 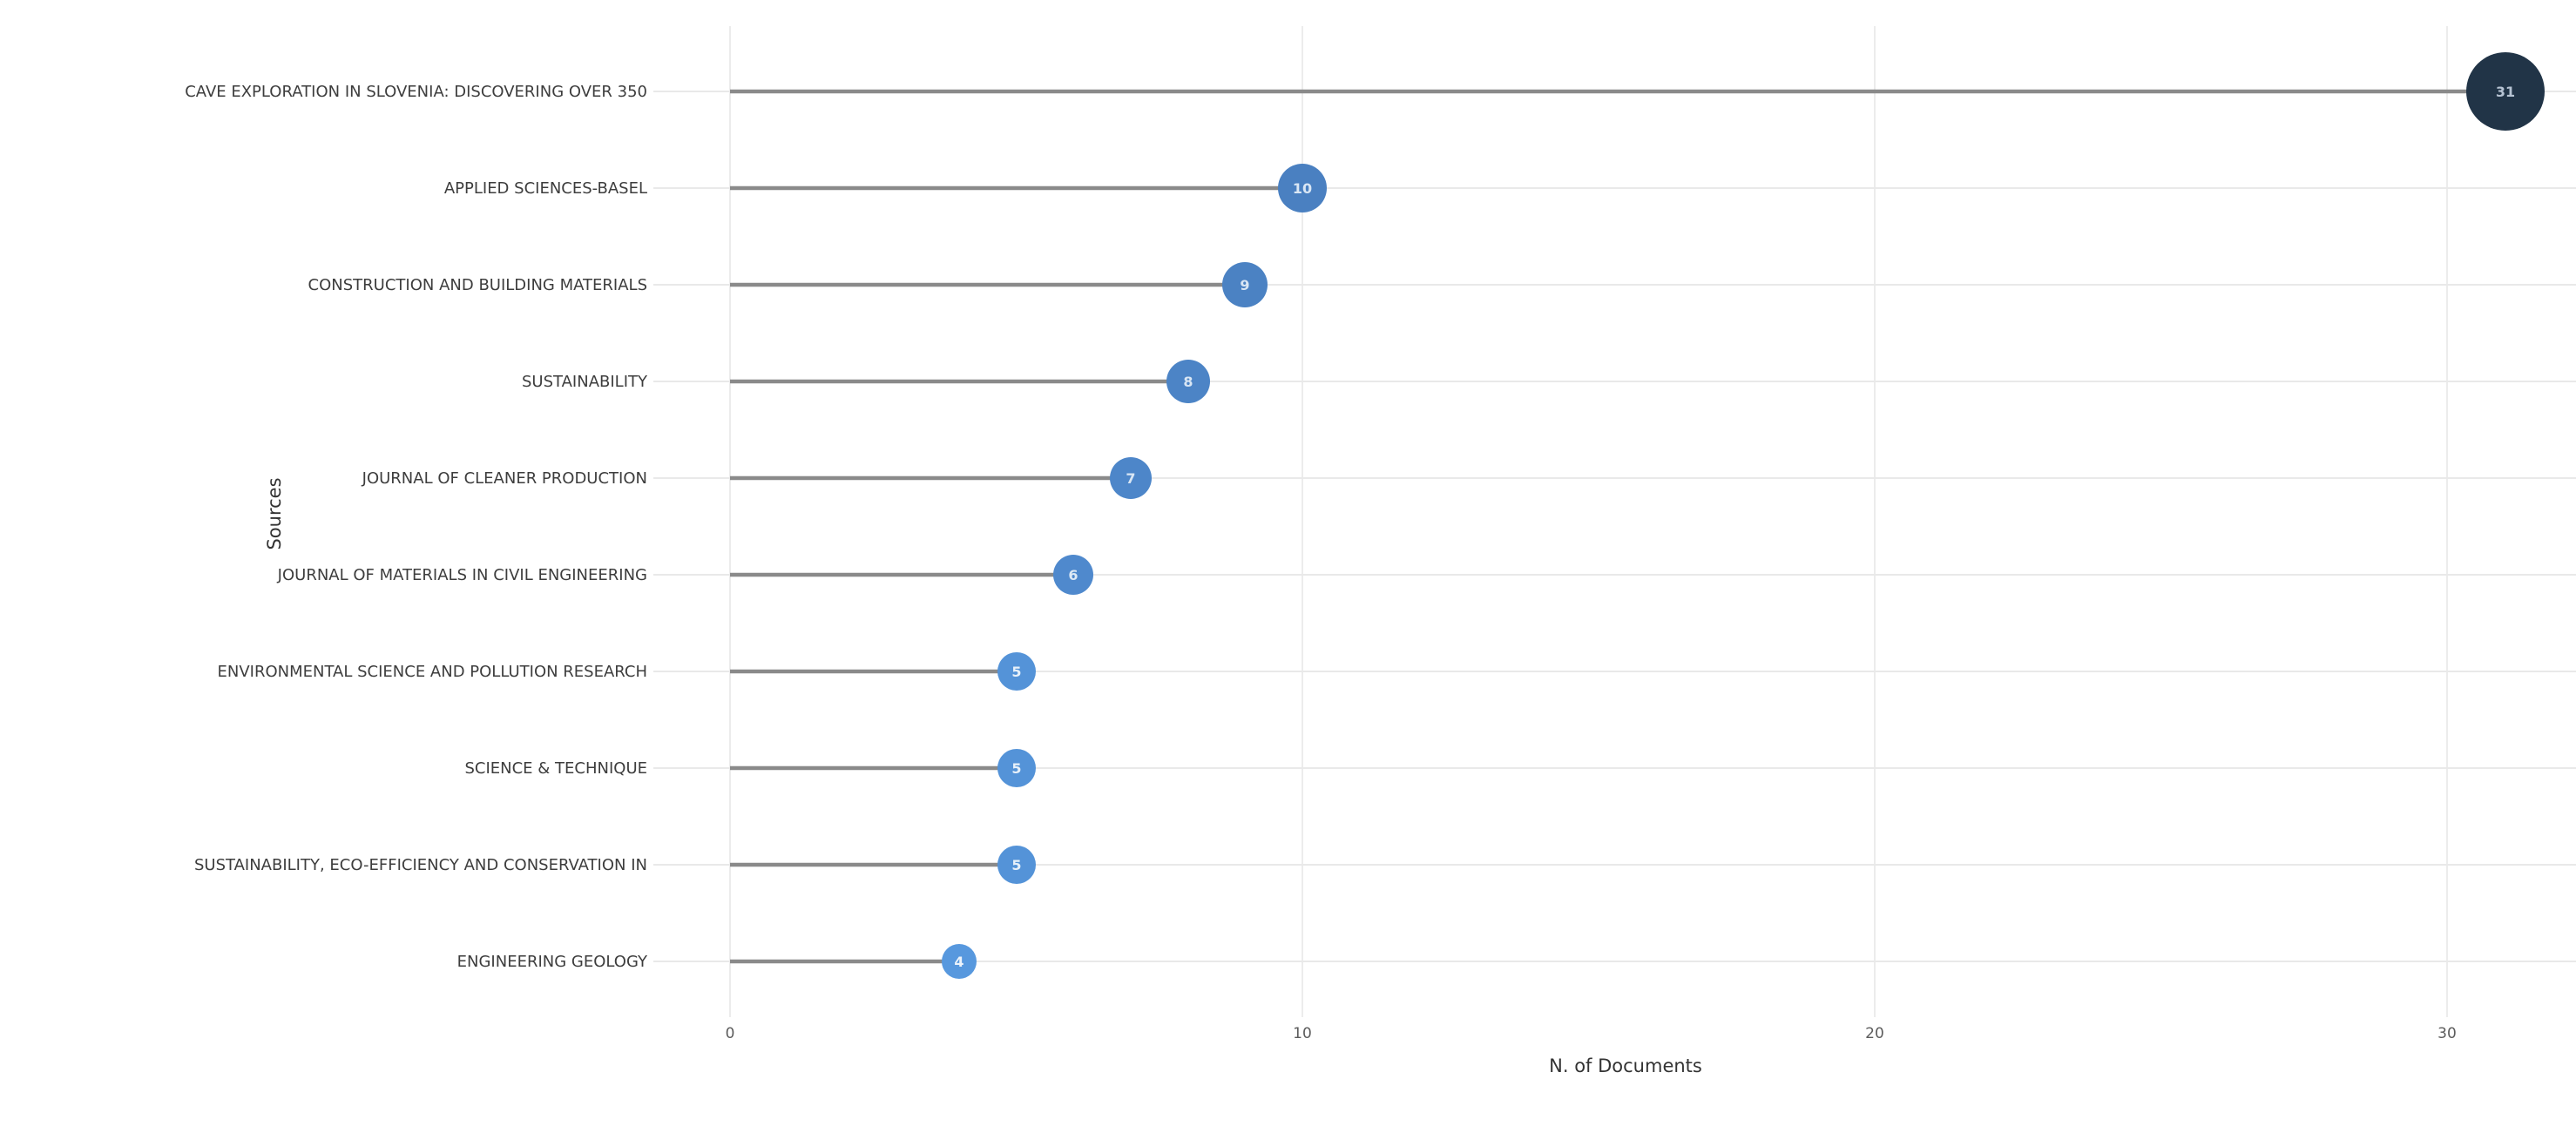 What do you see at coordinates (1442, 284) in the screenshot?
I see `lollipop-row: 9 CONSTRUCTION AND BUILDING MATERIALS` at bounding box center [1442, 284].